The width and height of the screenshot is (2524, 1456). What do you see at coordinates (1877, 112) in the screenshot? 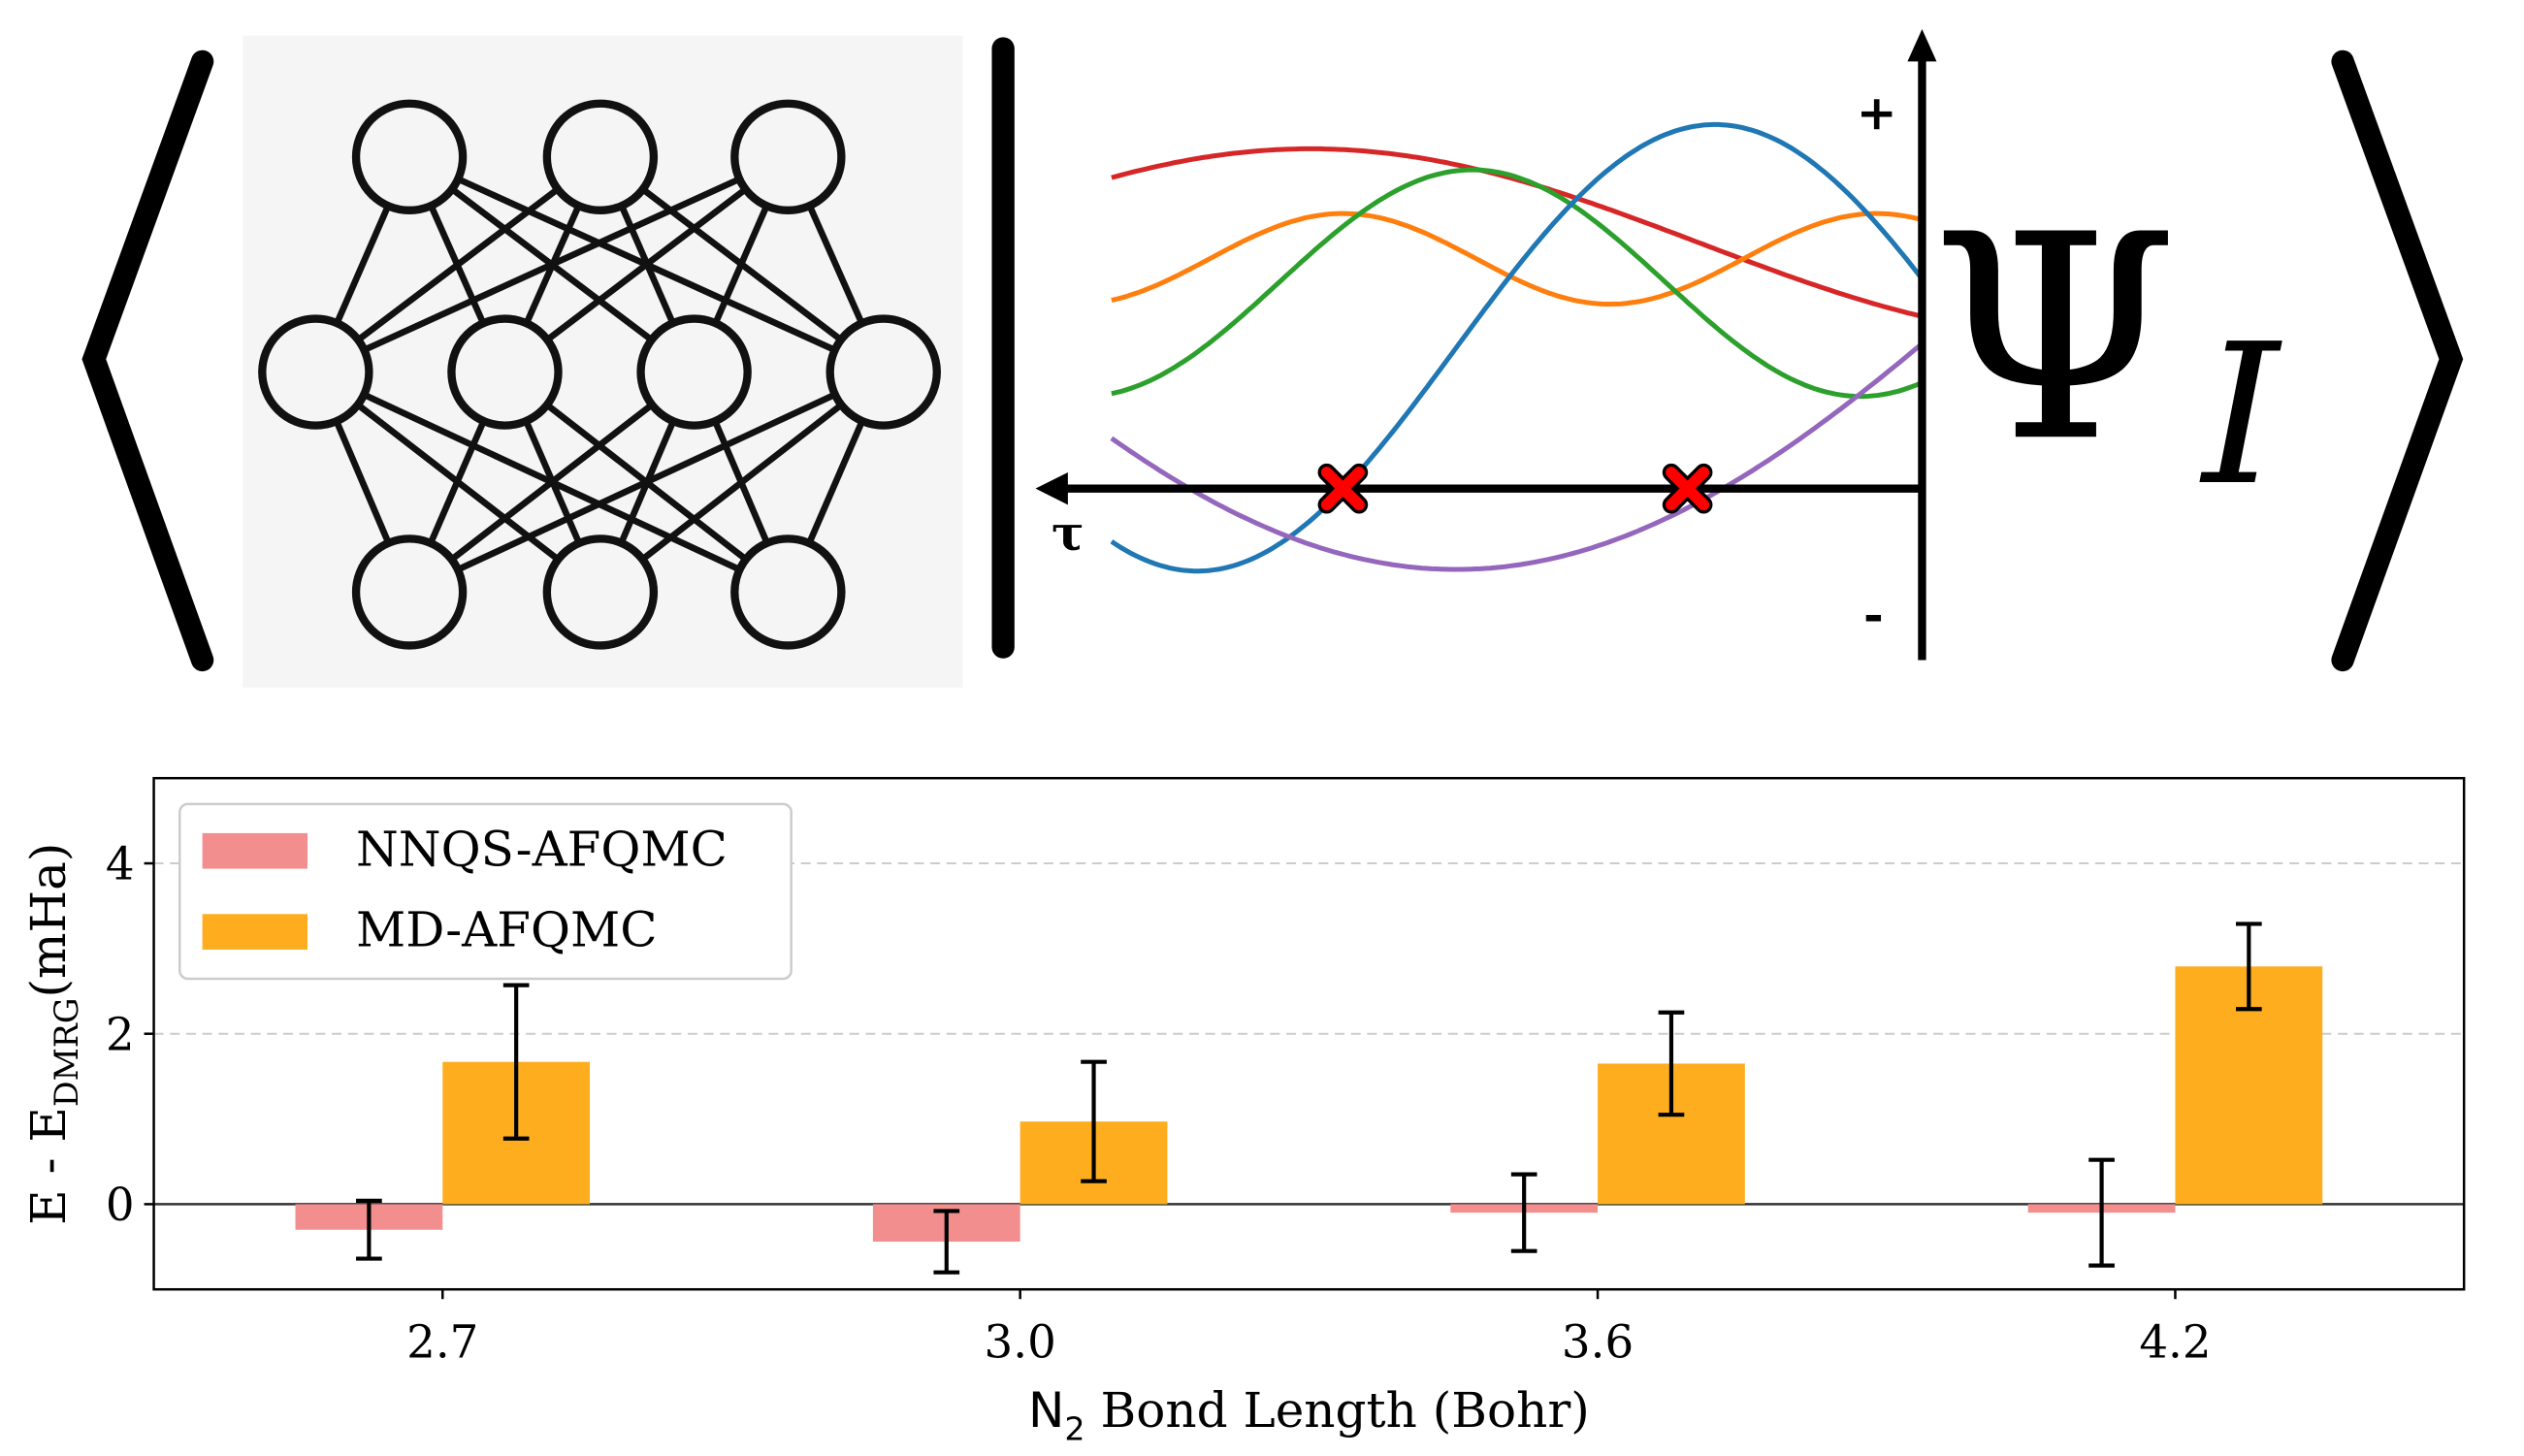
I see `plus-label: +` at bounding box center [1877, 112].